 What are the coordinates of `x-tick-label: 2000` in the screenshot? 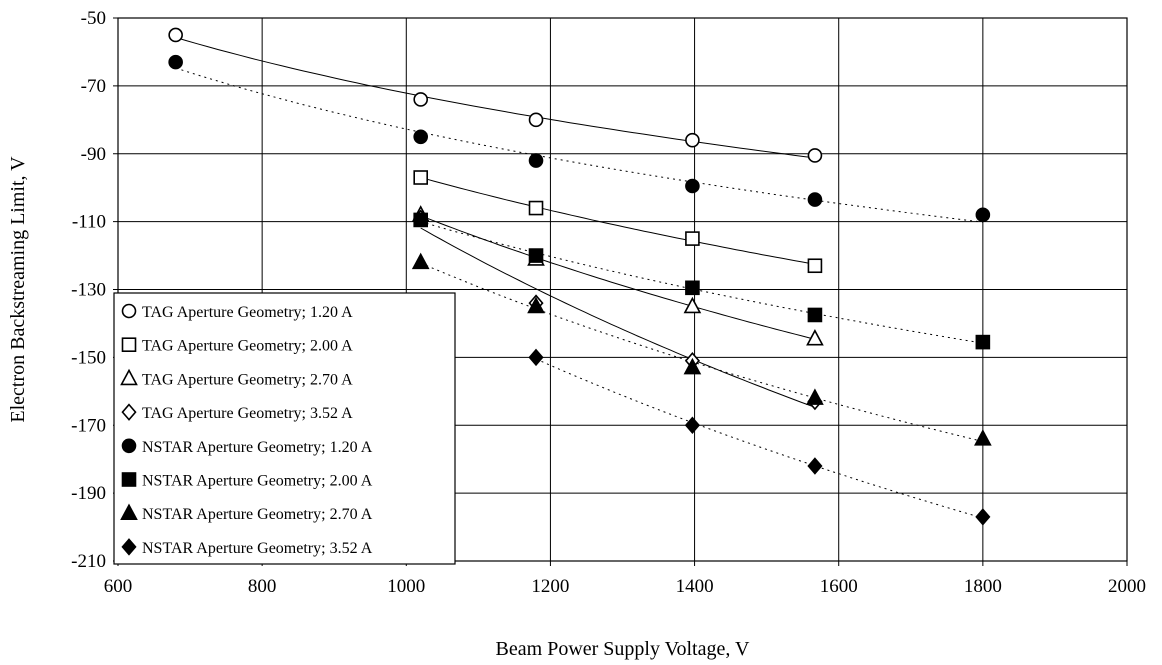 It's located at (1127, 586).